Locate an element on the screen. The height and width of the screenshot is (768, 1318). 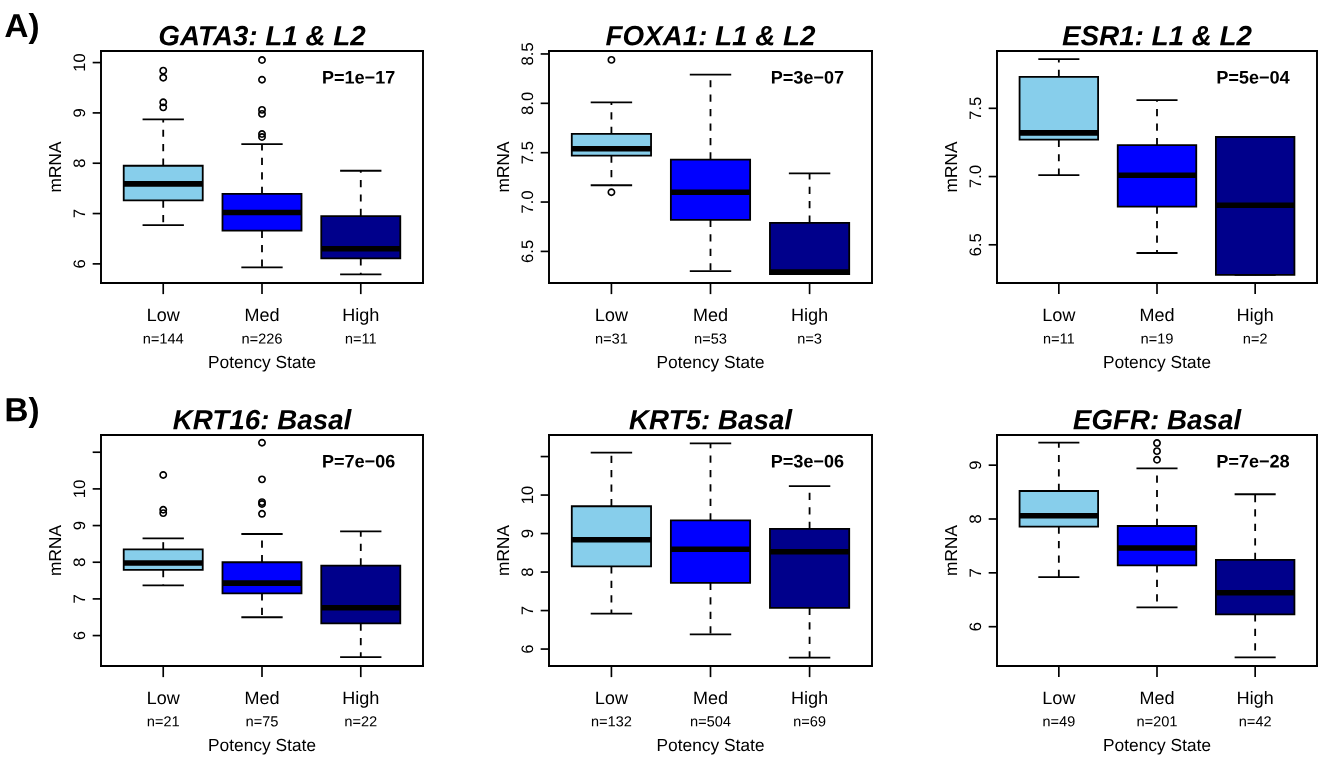
chart-title: ESR1: L1 & L2 is located at coordinates (1157, 35).